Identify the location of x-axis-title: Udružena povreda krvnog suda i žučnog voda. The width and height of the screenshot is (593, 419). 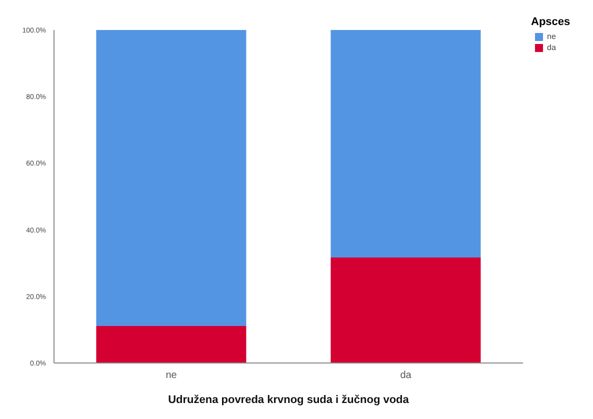
(289, 400).